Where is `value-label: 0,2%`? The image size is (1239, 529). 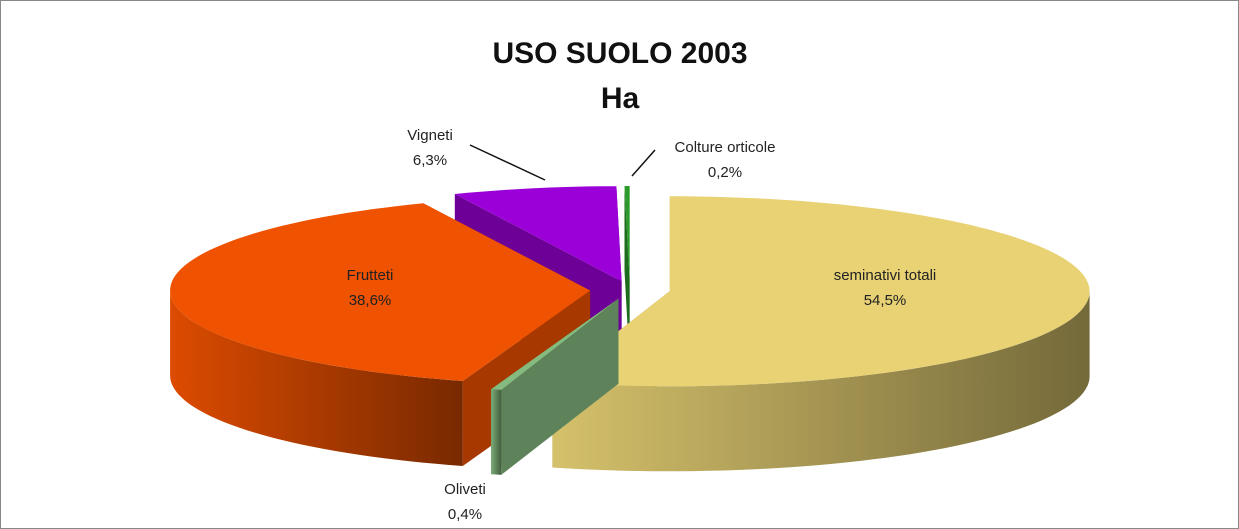
value-label: 0,2% is located at coordinates (725, 172).